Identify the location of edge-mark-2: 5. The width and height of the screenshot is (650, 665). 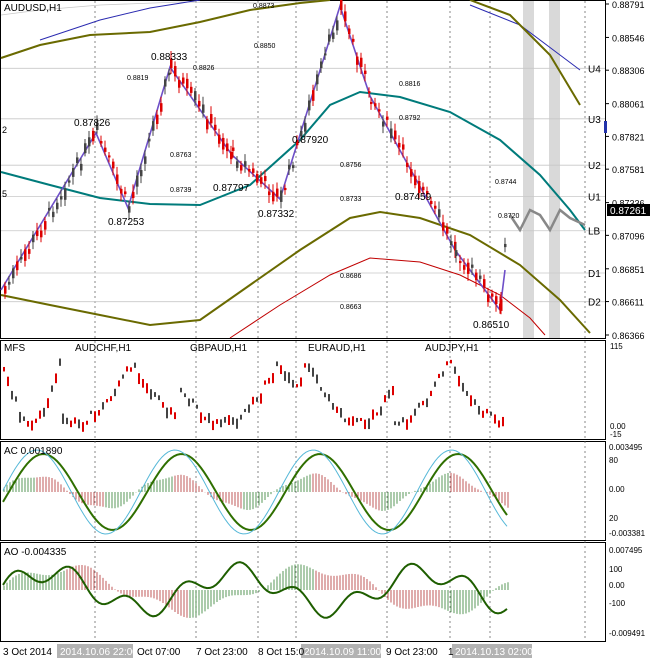
(4, 194).